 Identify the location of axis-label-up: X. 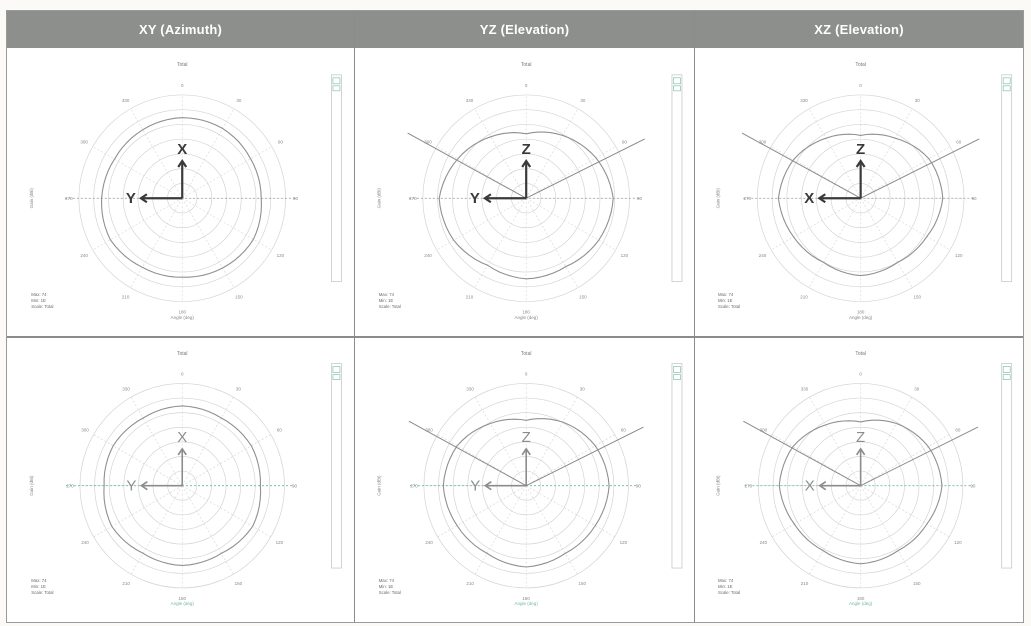
(182, 437).